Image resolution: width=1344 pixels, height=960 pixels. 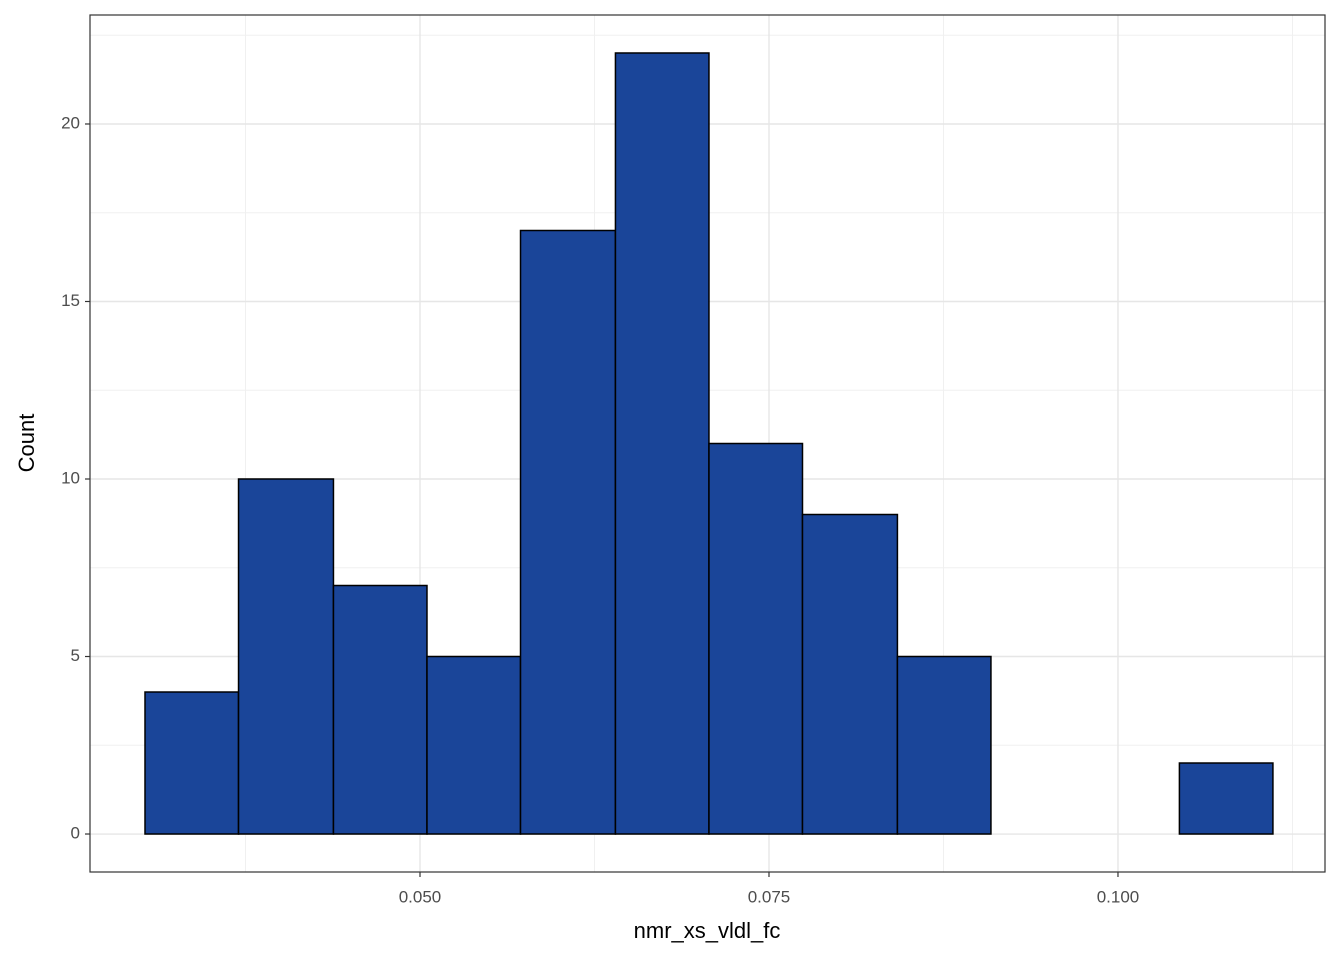 I want to click on y-axis-title: Count, so click(x=26, y=443).